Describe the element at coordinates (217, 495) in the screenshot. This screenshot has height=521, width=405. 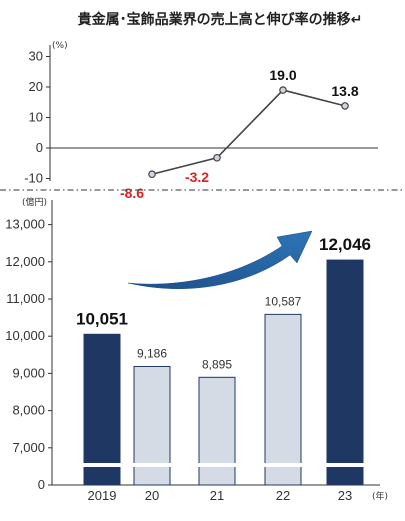
I see `bar-x-tick-label: 21` at that location.